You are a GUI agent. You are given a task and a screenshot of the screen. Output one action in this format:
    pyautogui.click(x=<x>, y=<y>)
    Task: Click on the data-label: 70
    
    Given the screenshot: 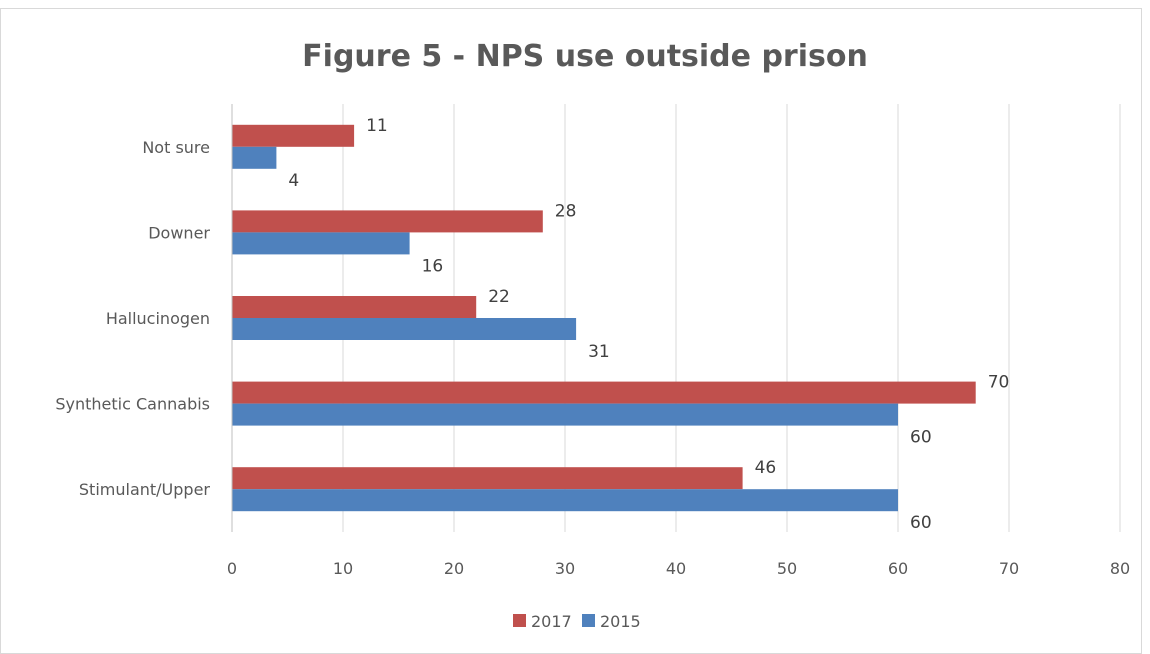 What is the action you would take?
    pyautogui.click(x=999, y=383)
    